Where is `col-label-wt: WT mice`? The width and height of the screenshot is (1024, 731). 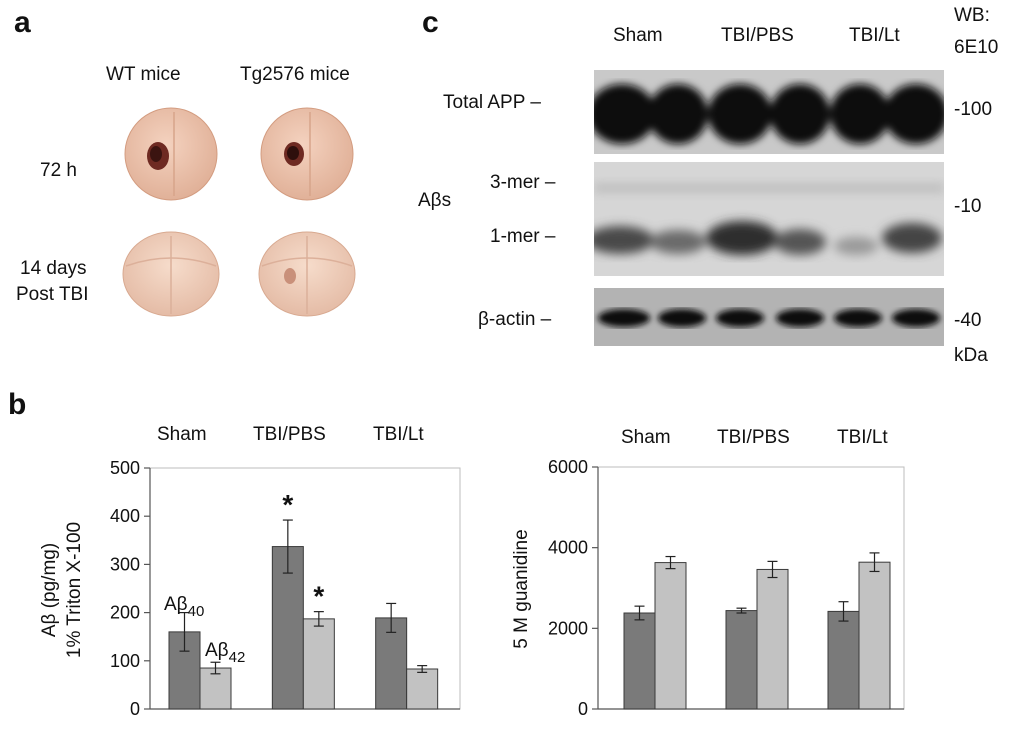 col-label-wt: WT mice is located at coordinates (143, 74).